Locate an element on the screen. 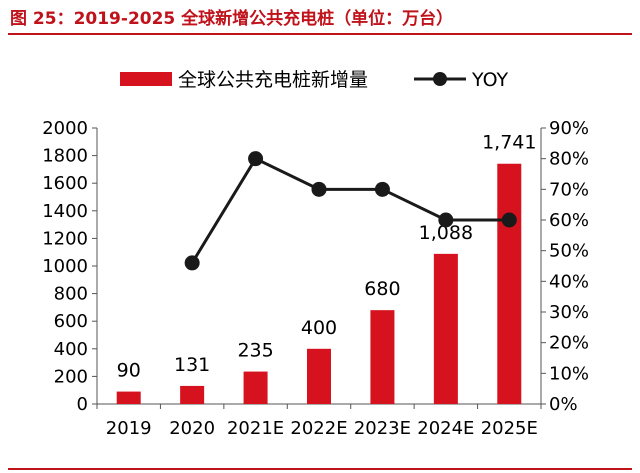 The height and width of the screenshot is (473, 640). yoy-series is located at coordinates (350, 211).